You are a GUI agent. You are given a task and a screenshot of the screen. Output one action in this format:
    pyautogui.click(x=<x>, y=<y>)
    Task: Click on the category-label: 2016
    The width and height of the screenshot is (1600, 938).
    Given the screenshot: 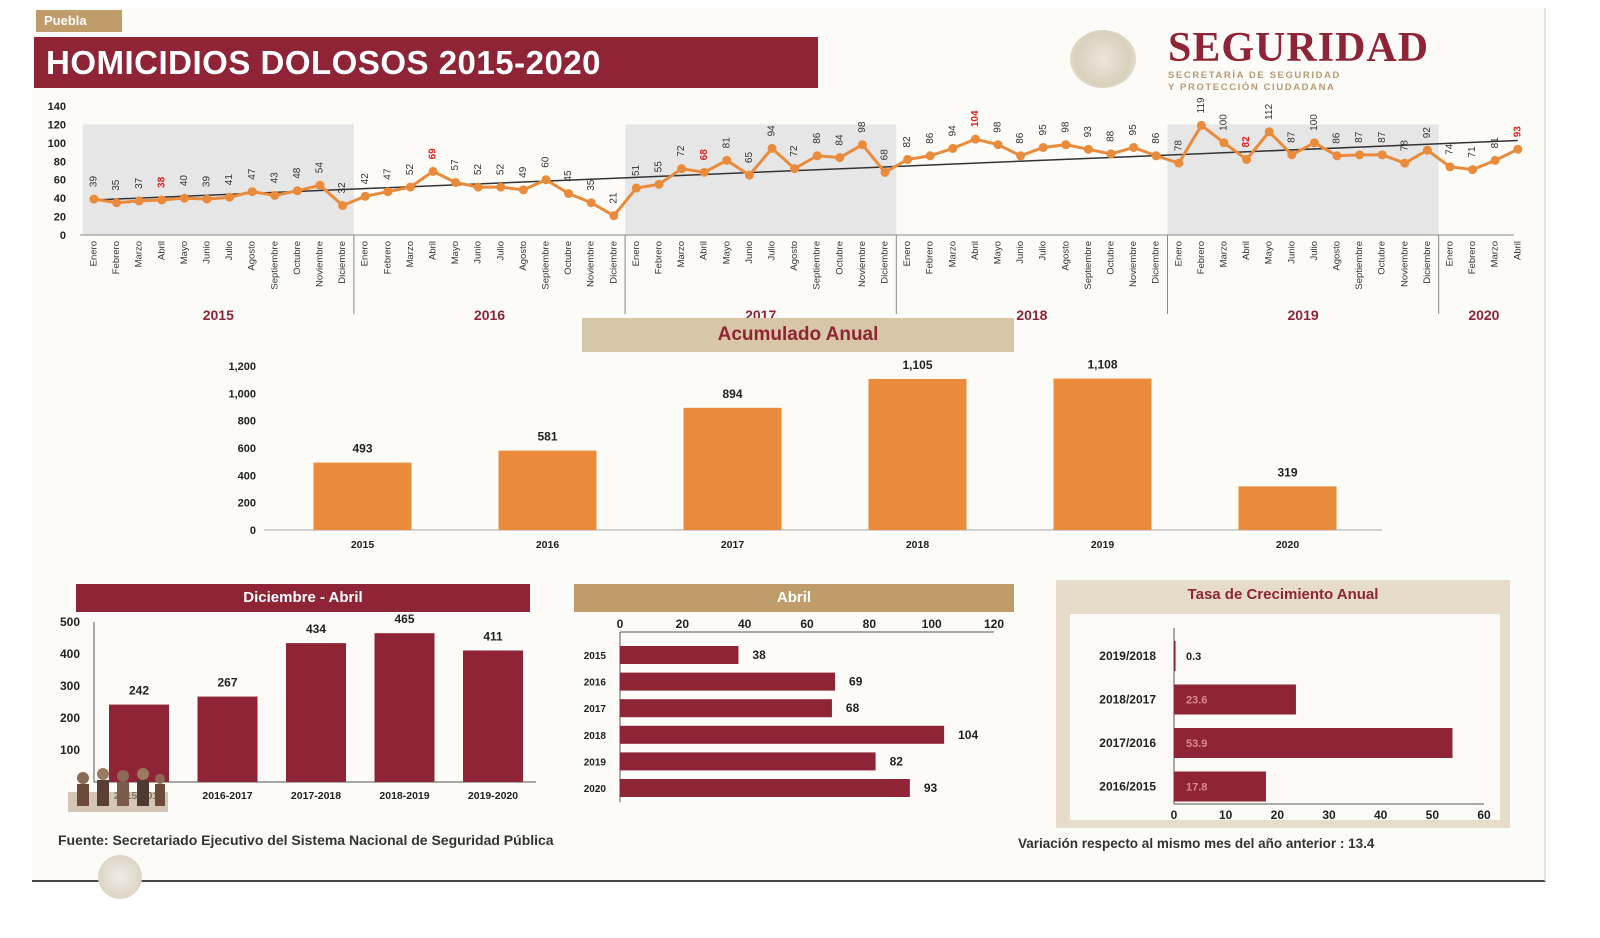 What is the action you would take?
    pyautogui.click(x=548, y=545)
    